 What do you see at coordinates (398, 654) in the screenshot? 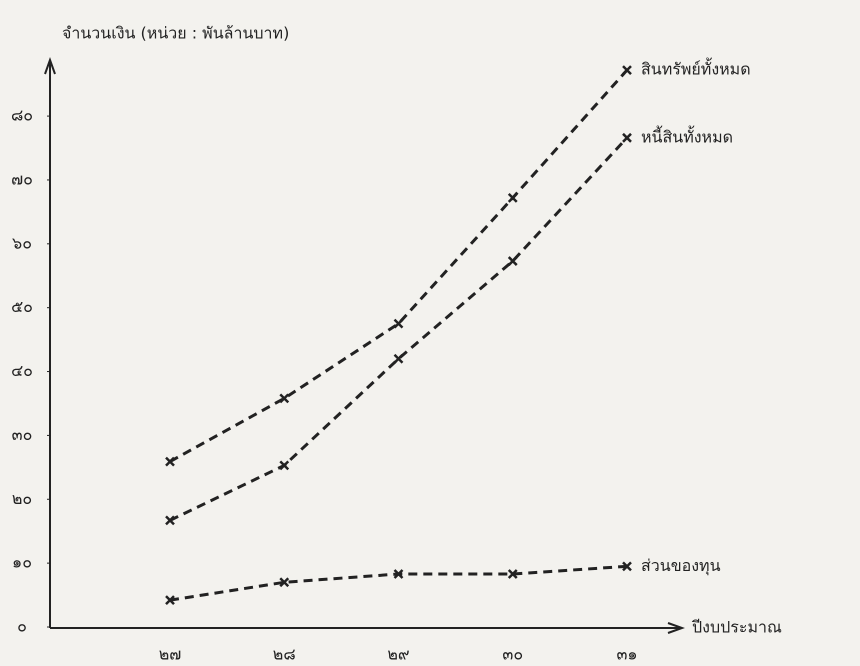
I see `x-tick-label: ๒๙` at bounding box center [398, 654].